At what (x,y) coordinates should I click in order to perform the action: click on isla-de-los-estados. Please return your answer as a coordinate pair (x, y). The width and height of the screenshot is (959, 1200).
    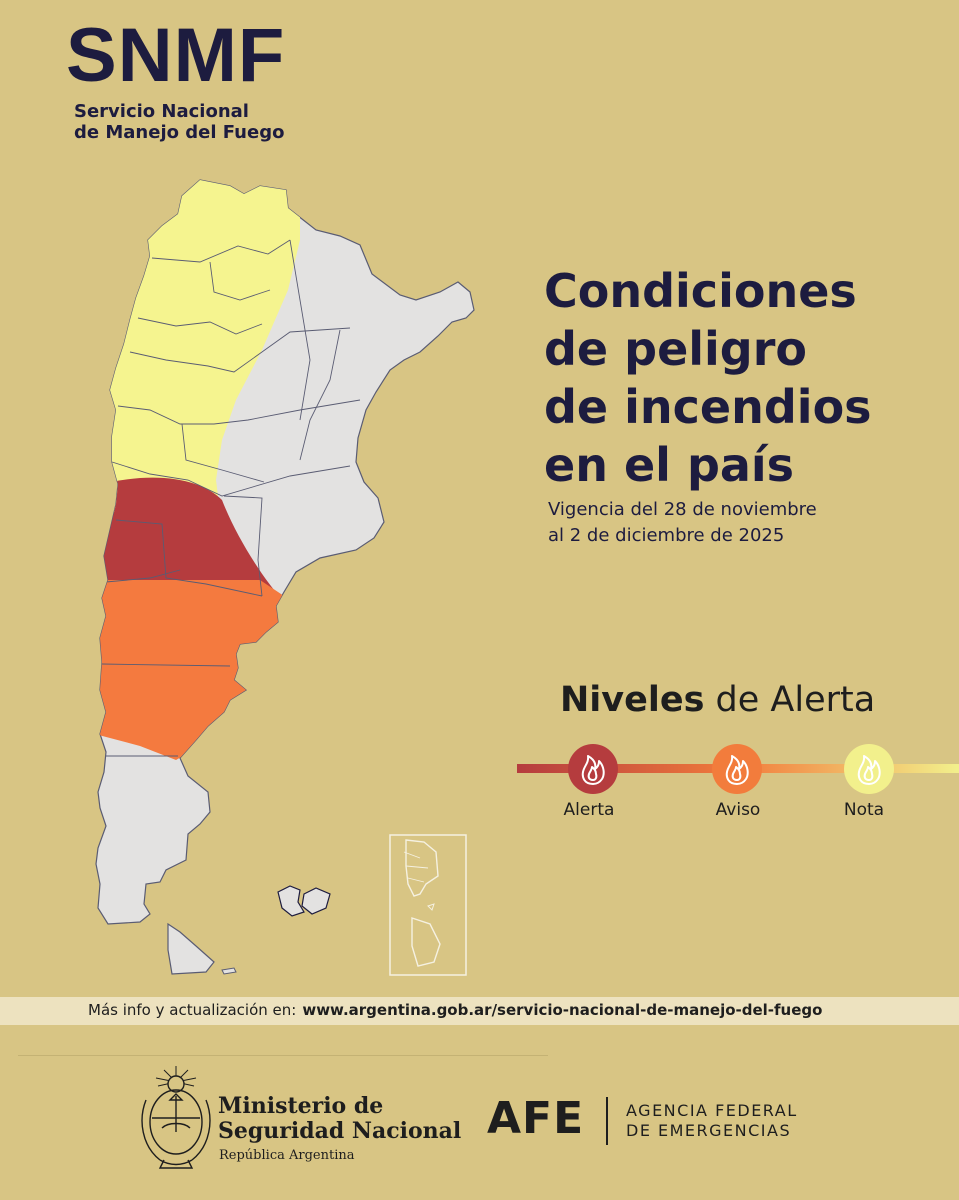
    Looking at the image, I should click on (229, 971).